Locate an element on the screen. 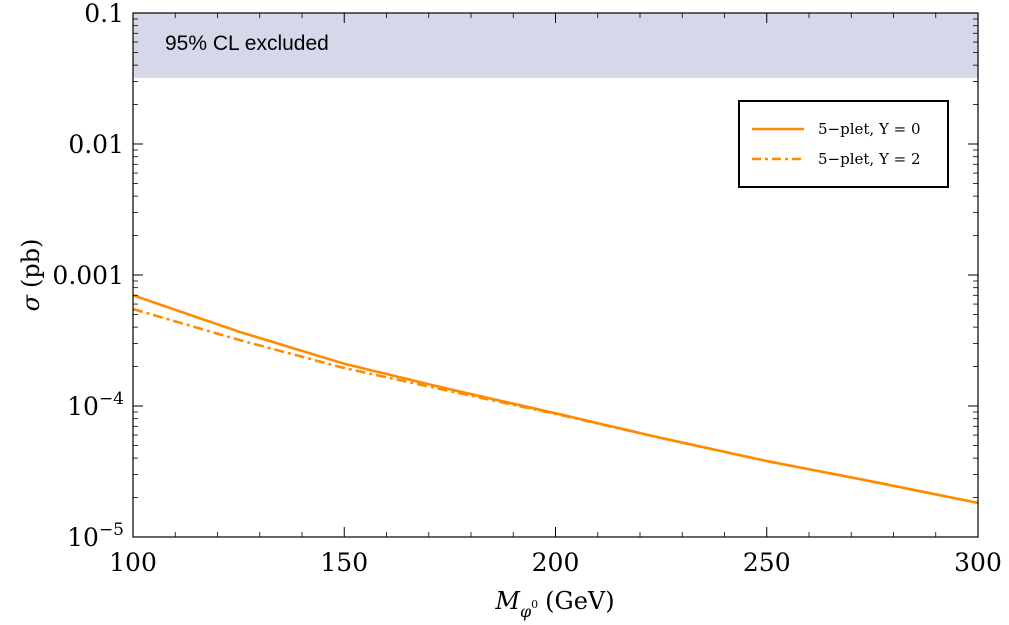 This screenshot has width=1009, height=625. x-axis-label: Mφ0 (GeV) is located at coordinates (554, 604).